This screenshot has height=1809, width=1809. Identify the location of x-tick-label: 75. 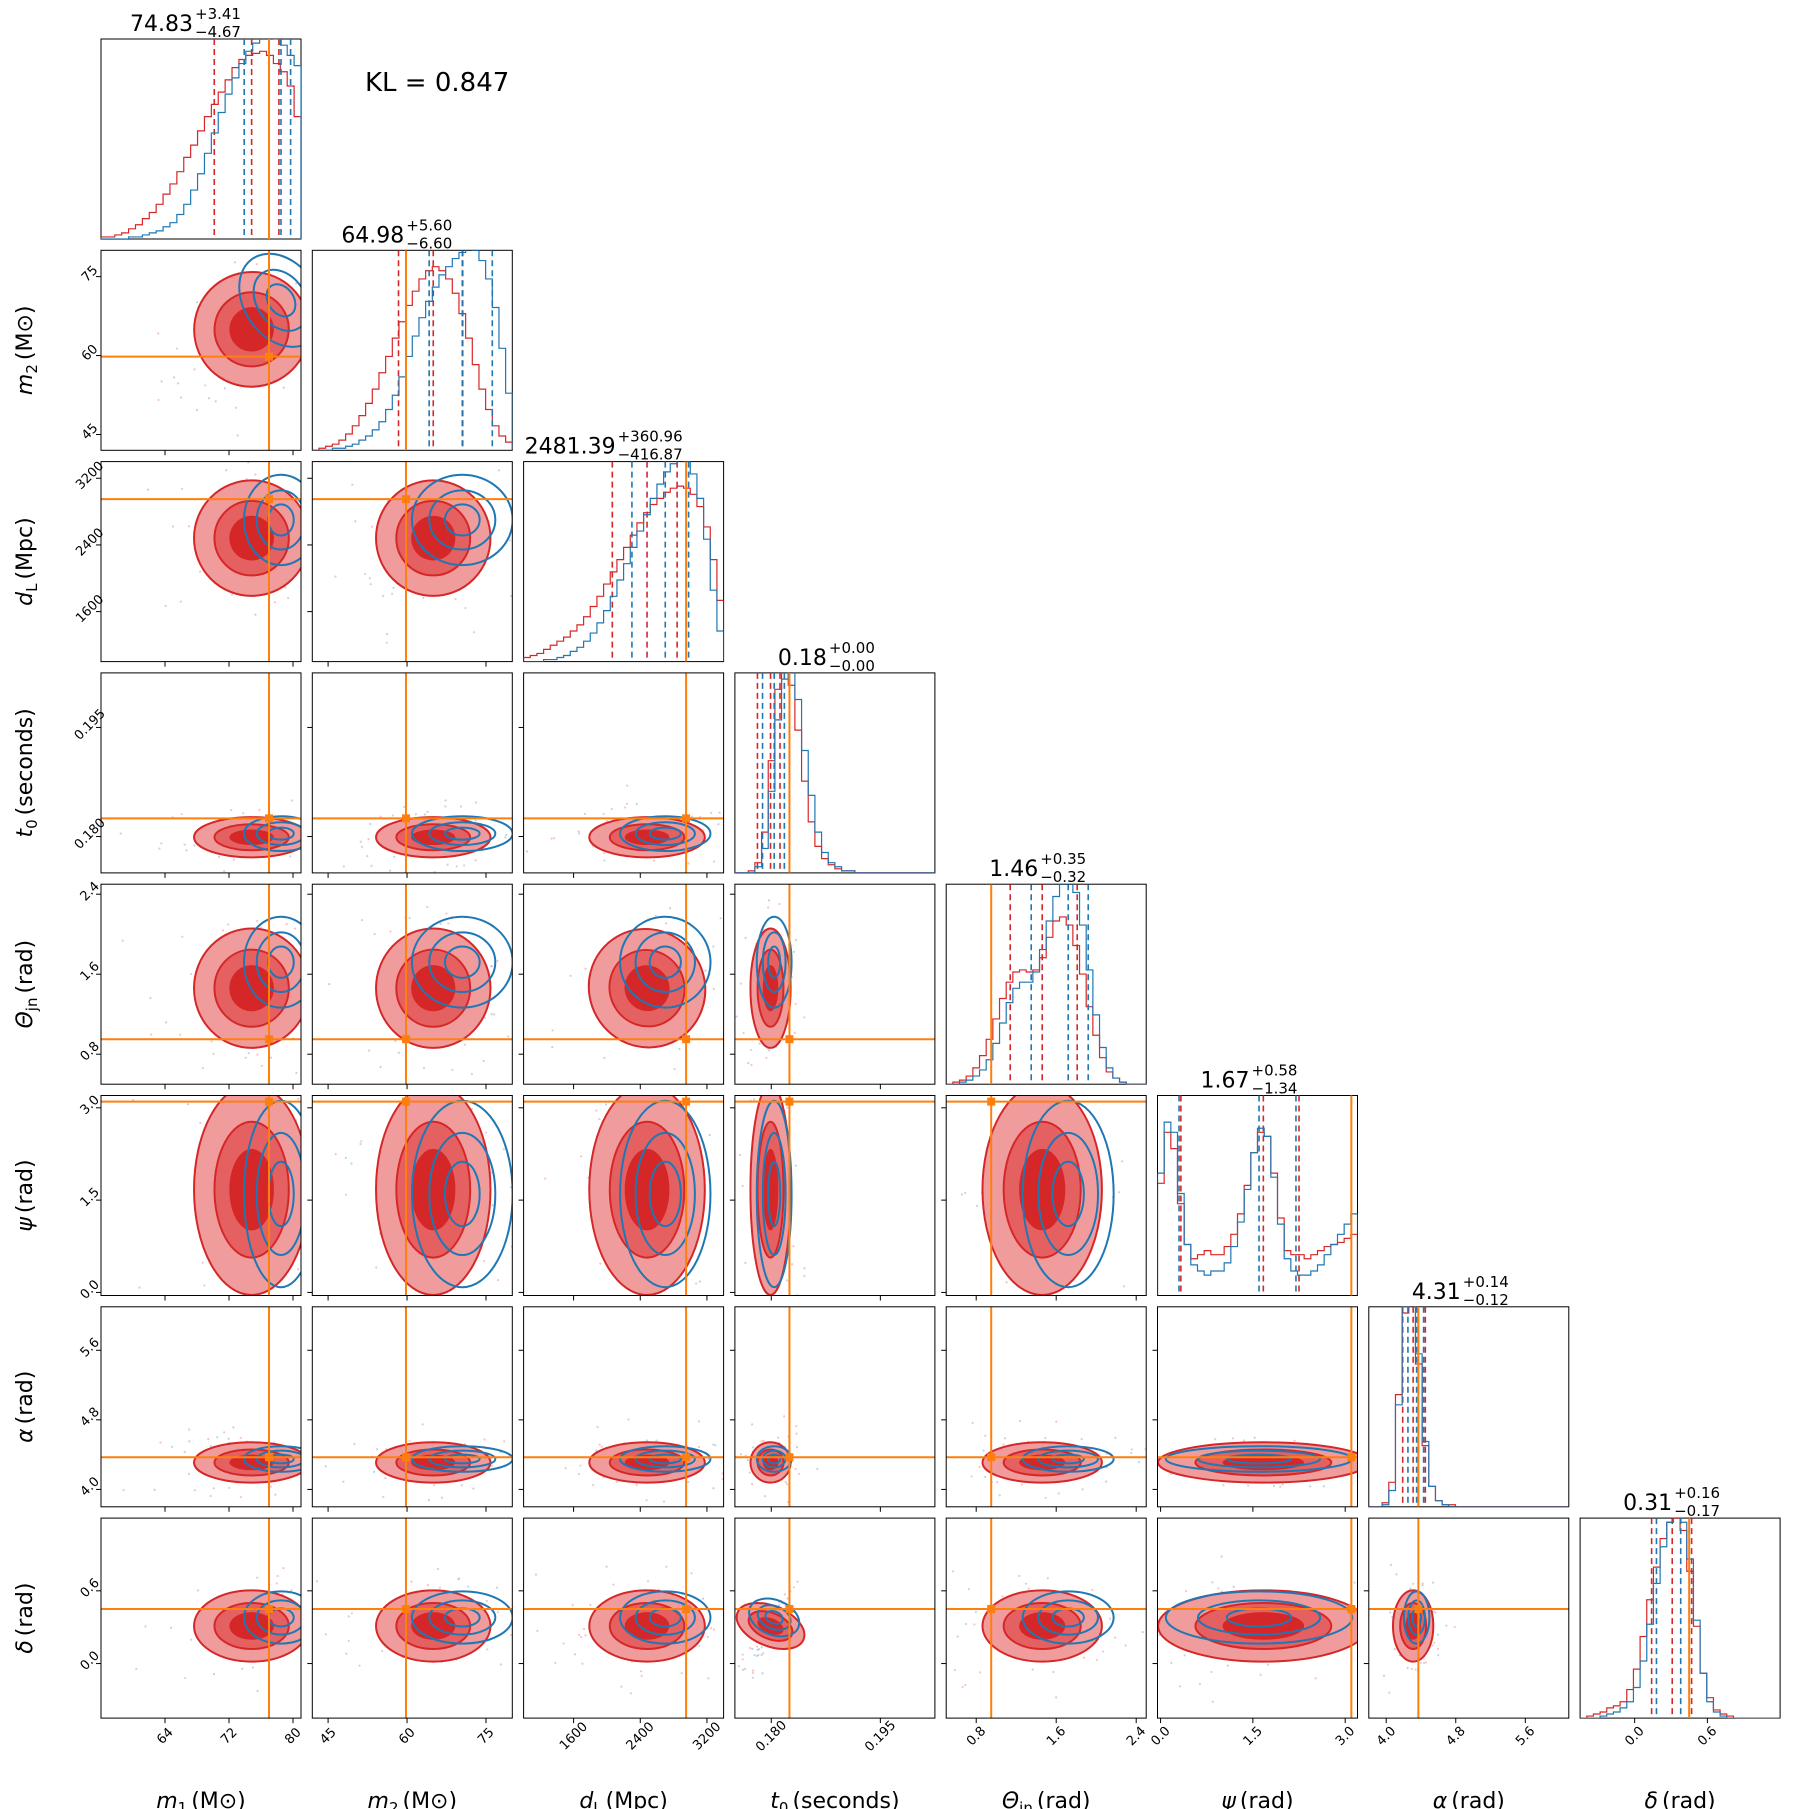
(486, 1736).